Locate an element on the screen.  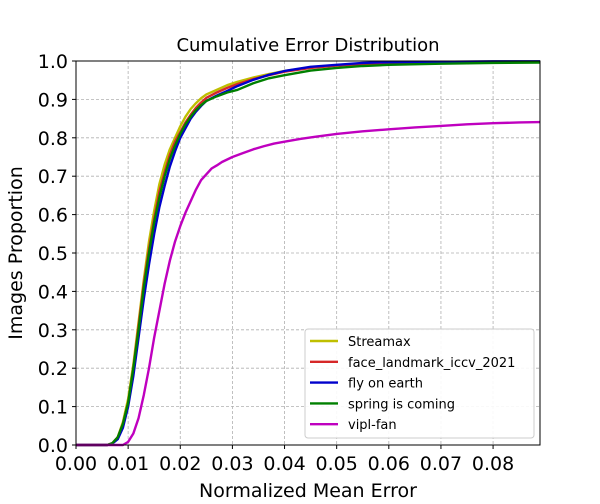
y-tick-label: 0.1 is located at coordinates (53, 408).